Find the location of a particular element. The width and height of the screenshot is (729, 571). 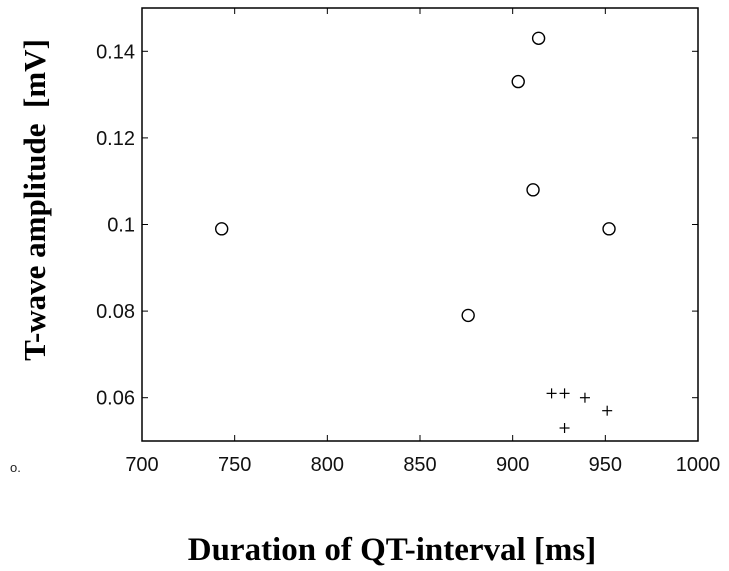

stray-mark: o. is located at coordinates (15, 467).